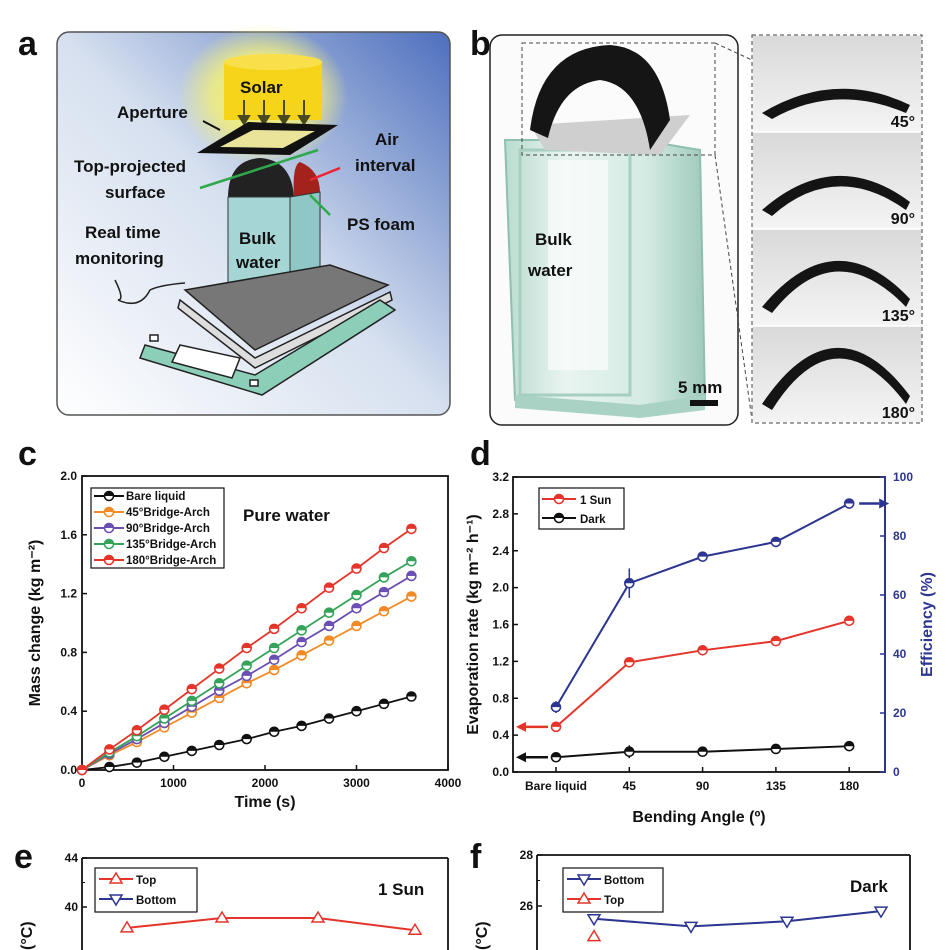 The width and height of the screenshot is (950, 950). I want to click on legend: Bottom Top, so click(613, 890).